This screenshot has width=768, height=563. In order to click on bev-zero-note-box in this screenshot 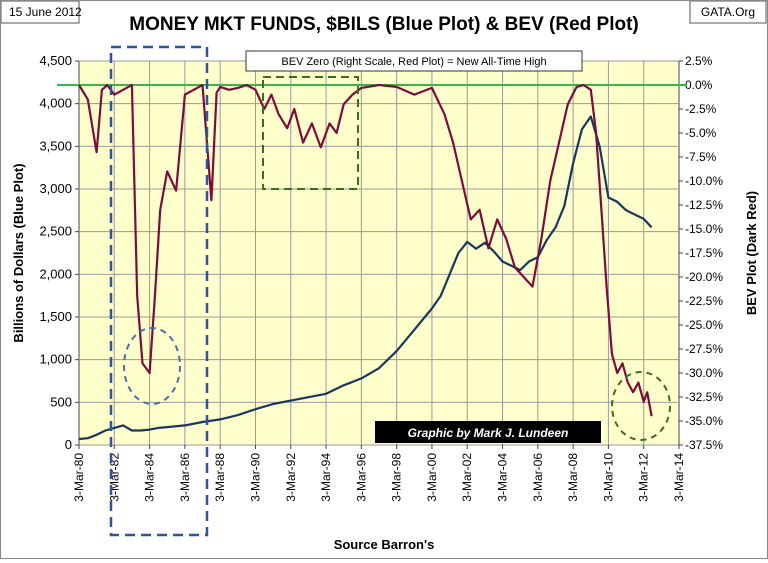, I will do `click(414, 61)`.